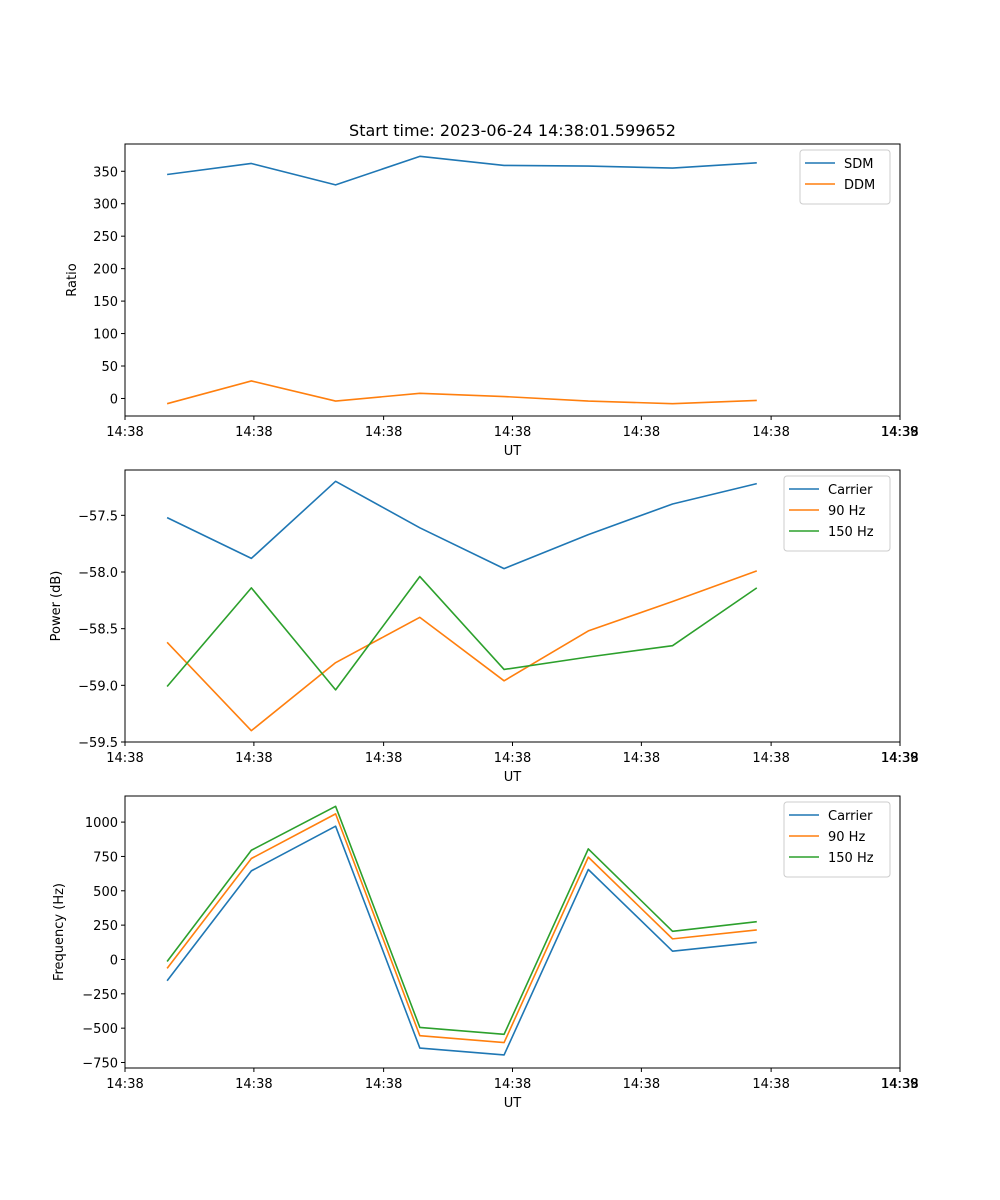 The image size is (1000, 1200). What do you see at coordinates (512, 130) in the screenshot?
I see `figure-title: Start time: 2023-06-24 14:38:01.599652` at bounding box center [512, 130].